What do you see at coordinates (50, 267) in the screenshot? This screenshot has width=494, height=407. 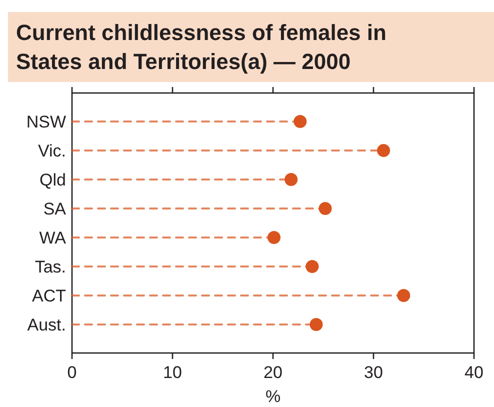 I see `y-tick-label: Tas.` at bounding box center [50, 267].